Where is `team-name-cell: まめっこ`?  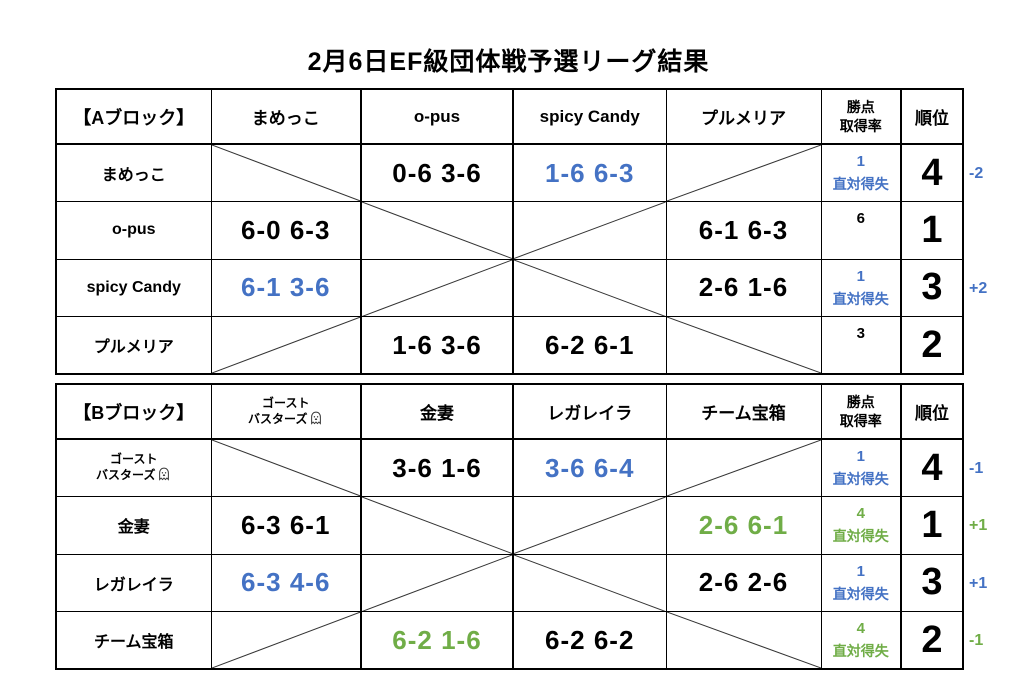
team-name-cell: まめっこ is located at coordinates (133, 172).